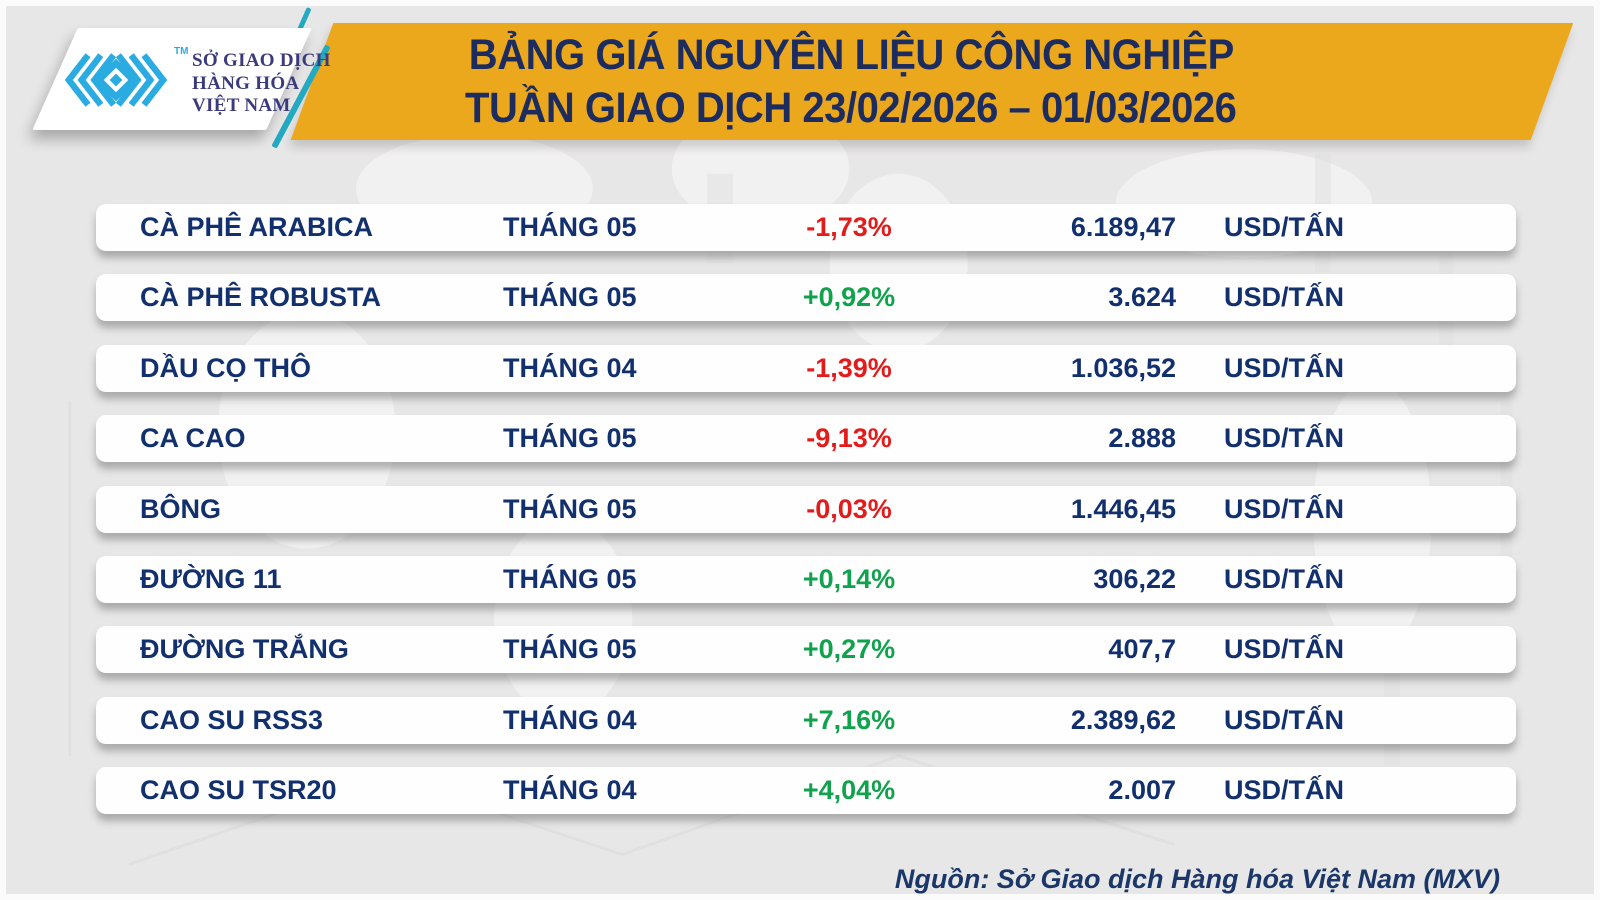 The height and width of the screenshot is (900, 1600). What do you see at coordinates (1142, 297) in the screenshot?
I see `price-value: 3.624` at bounding box center [1142, 297].